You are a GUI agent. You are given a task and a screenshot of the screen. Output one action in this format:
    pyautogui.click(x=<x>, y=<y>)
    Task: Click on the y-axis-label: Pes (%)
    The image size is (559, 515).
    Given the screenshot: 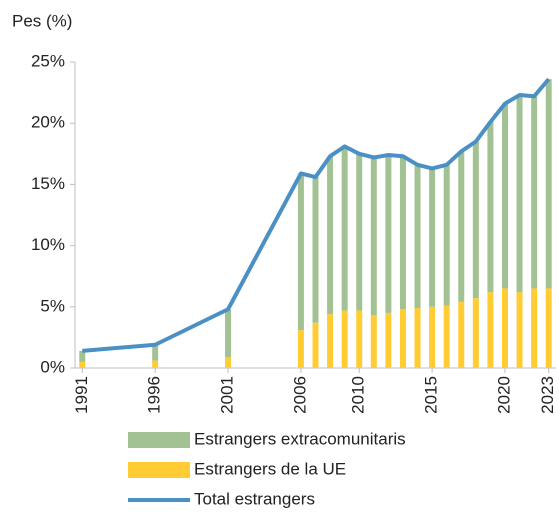 What is the action you would take?
    pyautogui.click(x=42, y=20)
    